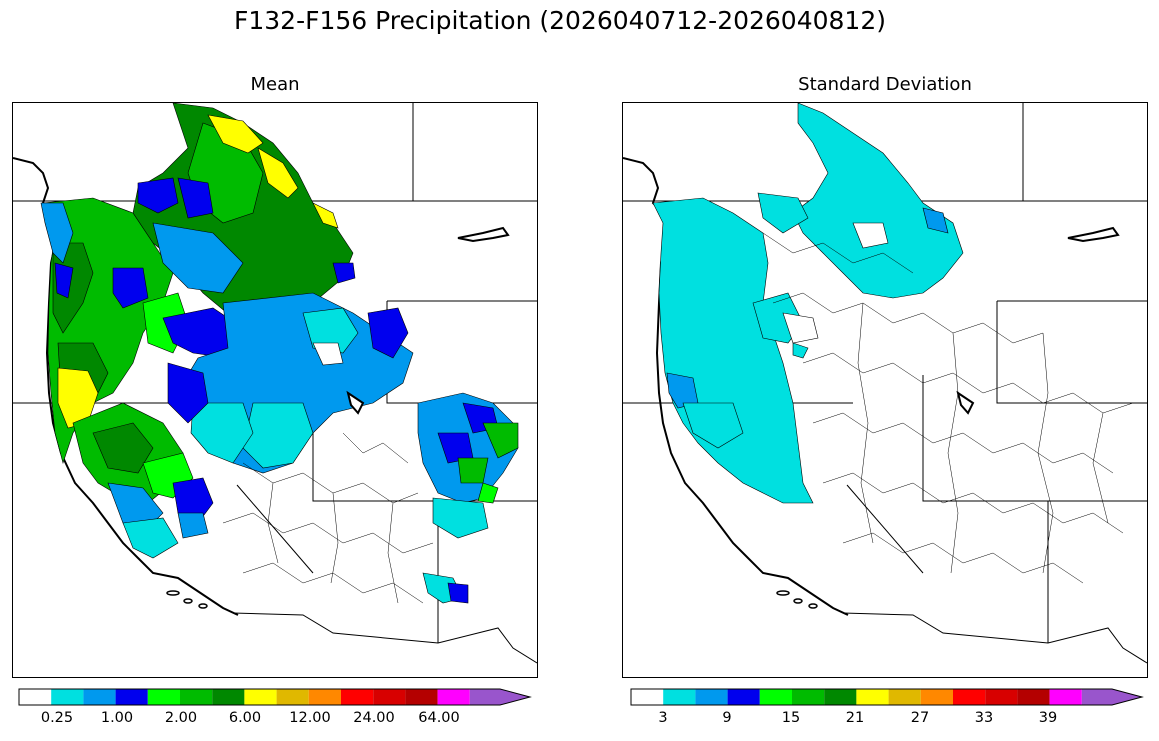  I want to click on colorbar-std-labels: 3 9 15 21 27 33 39, so click(890, 721).